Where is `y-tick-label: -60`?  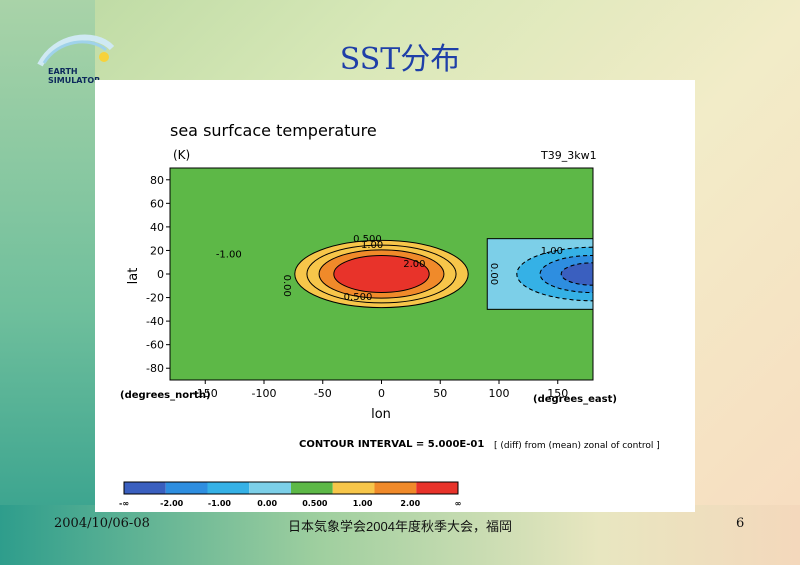
y-tick-label: -60 is located at coordinates (155, 345).